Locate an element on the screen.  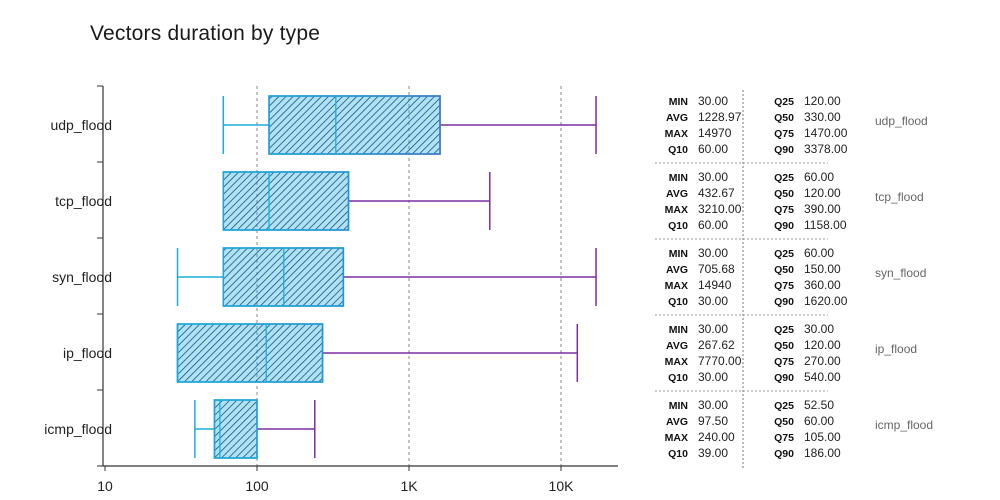
box-group-ip_flood: ip_flood is located at coordinates (321, 353).